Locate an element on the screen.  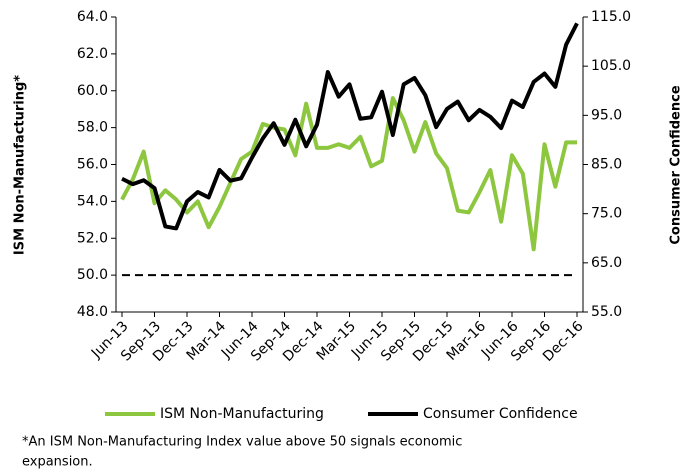
y-tick-label: 52.0 is located at coordinates (92, 238).